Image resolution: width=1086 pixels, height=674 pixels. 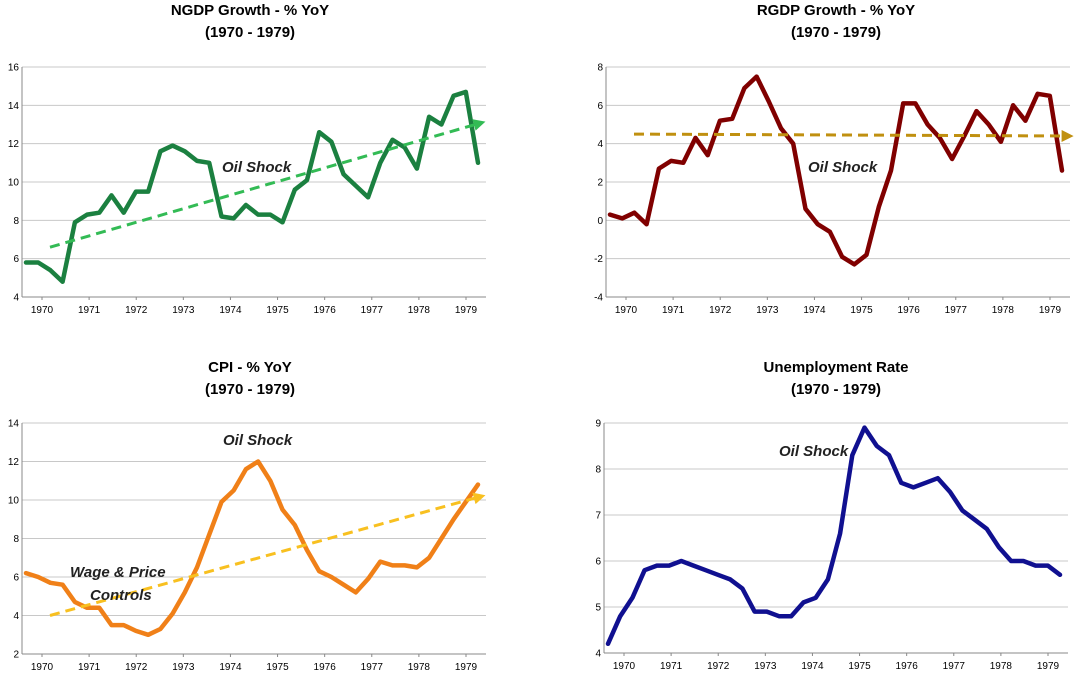 I want to click on y-tick-label: -4, so click(x=598, y=298).